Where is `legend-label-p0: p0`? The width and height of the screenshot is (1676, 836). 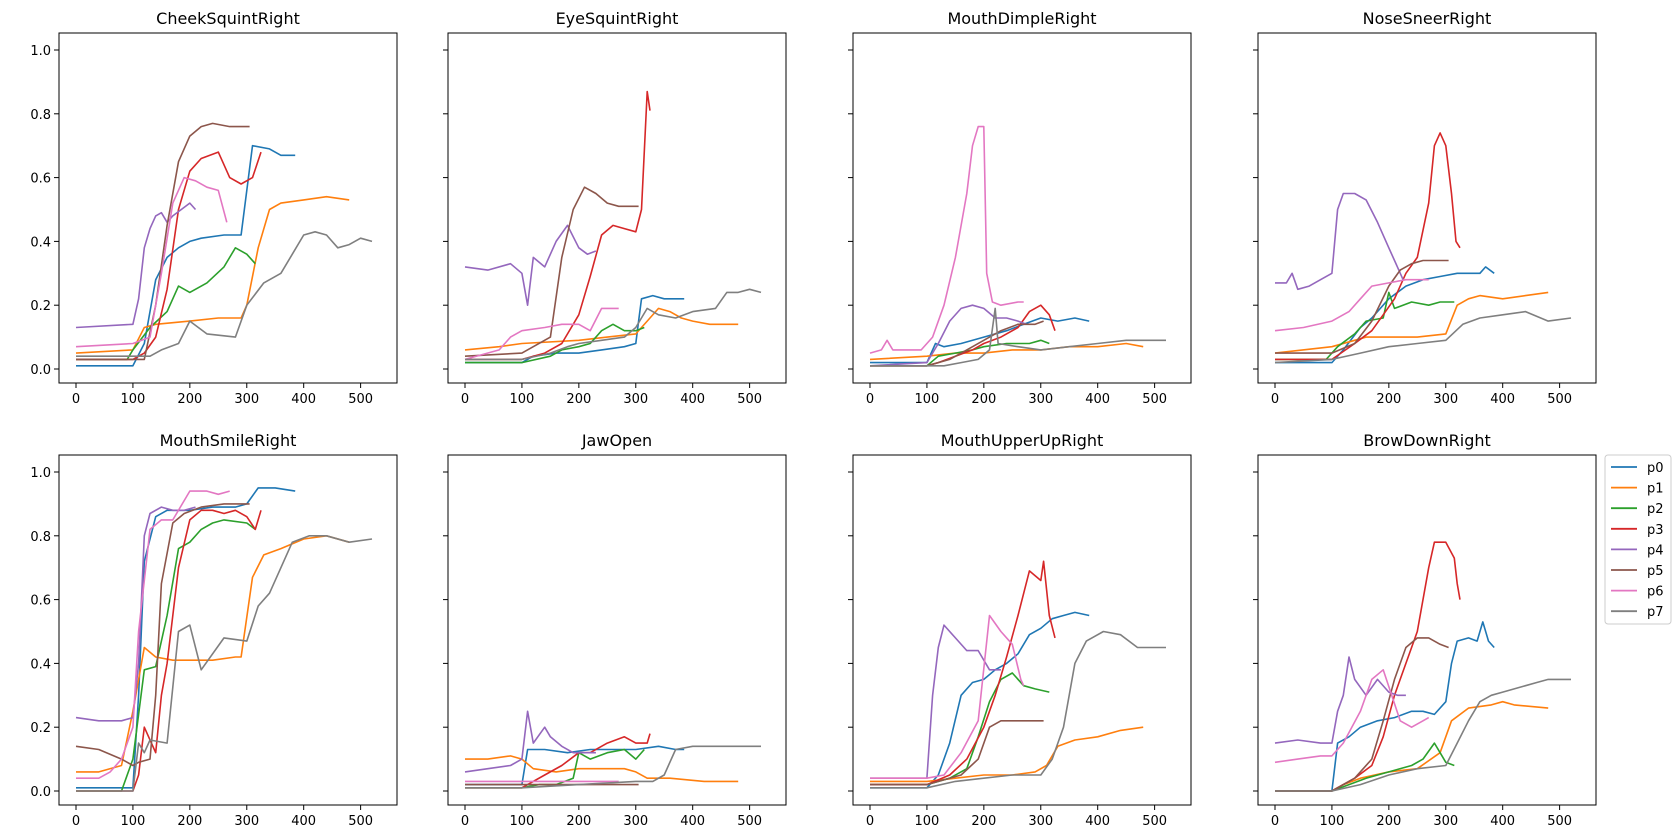
legend-label-p0: p0 is located at coordinates (1655, 468).